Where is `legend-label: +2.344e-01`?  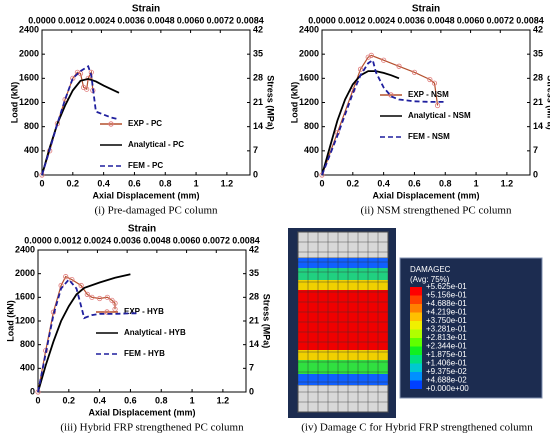 legend-label: +2.344e-01 is located at coordinates (446, 346).